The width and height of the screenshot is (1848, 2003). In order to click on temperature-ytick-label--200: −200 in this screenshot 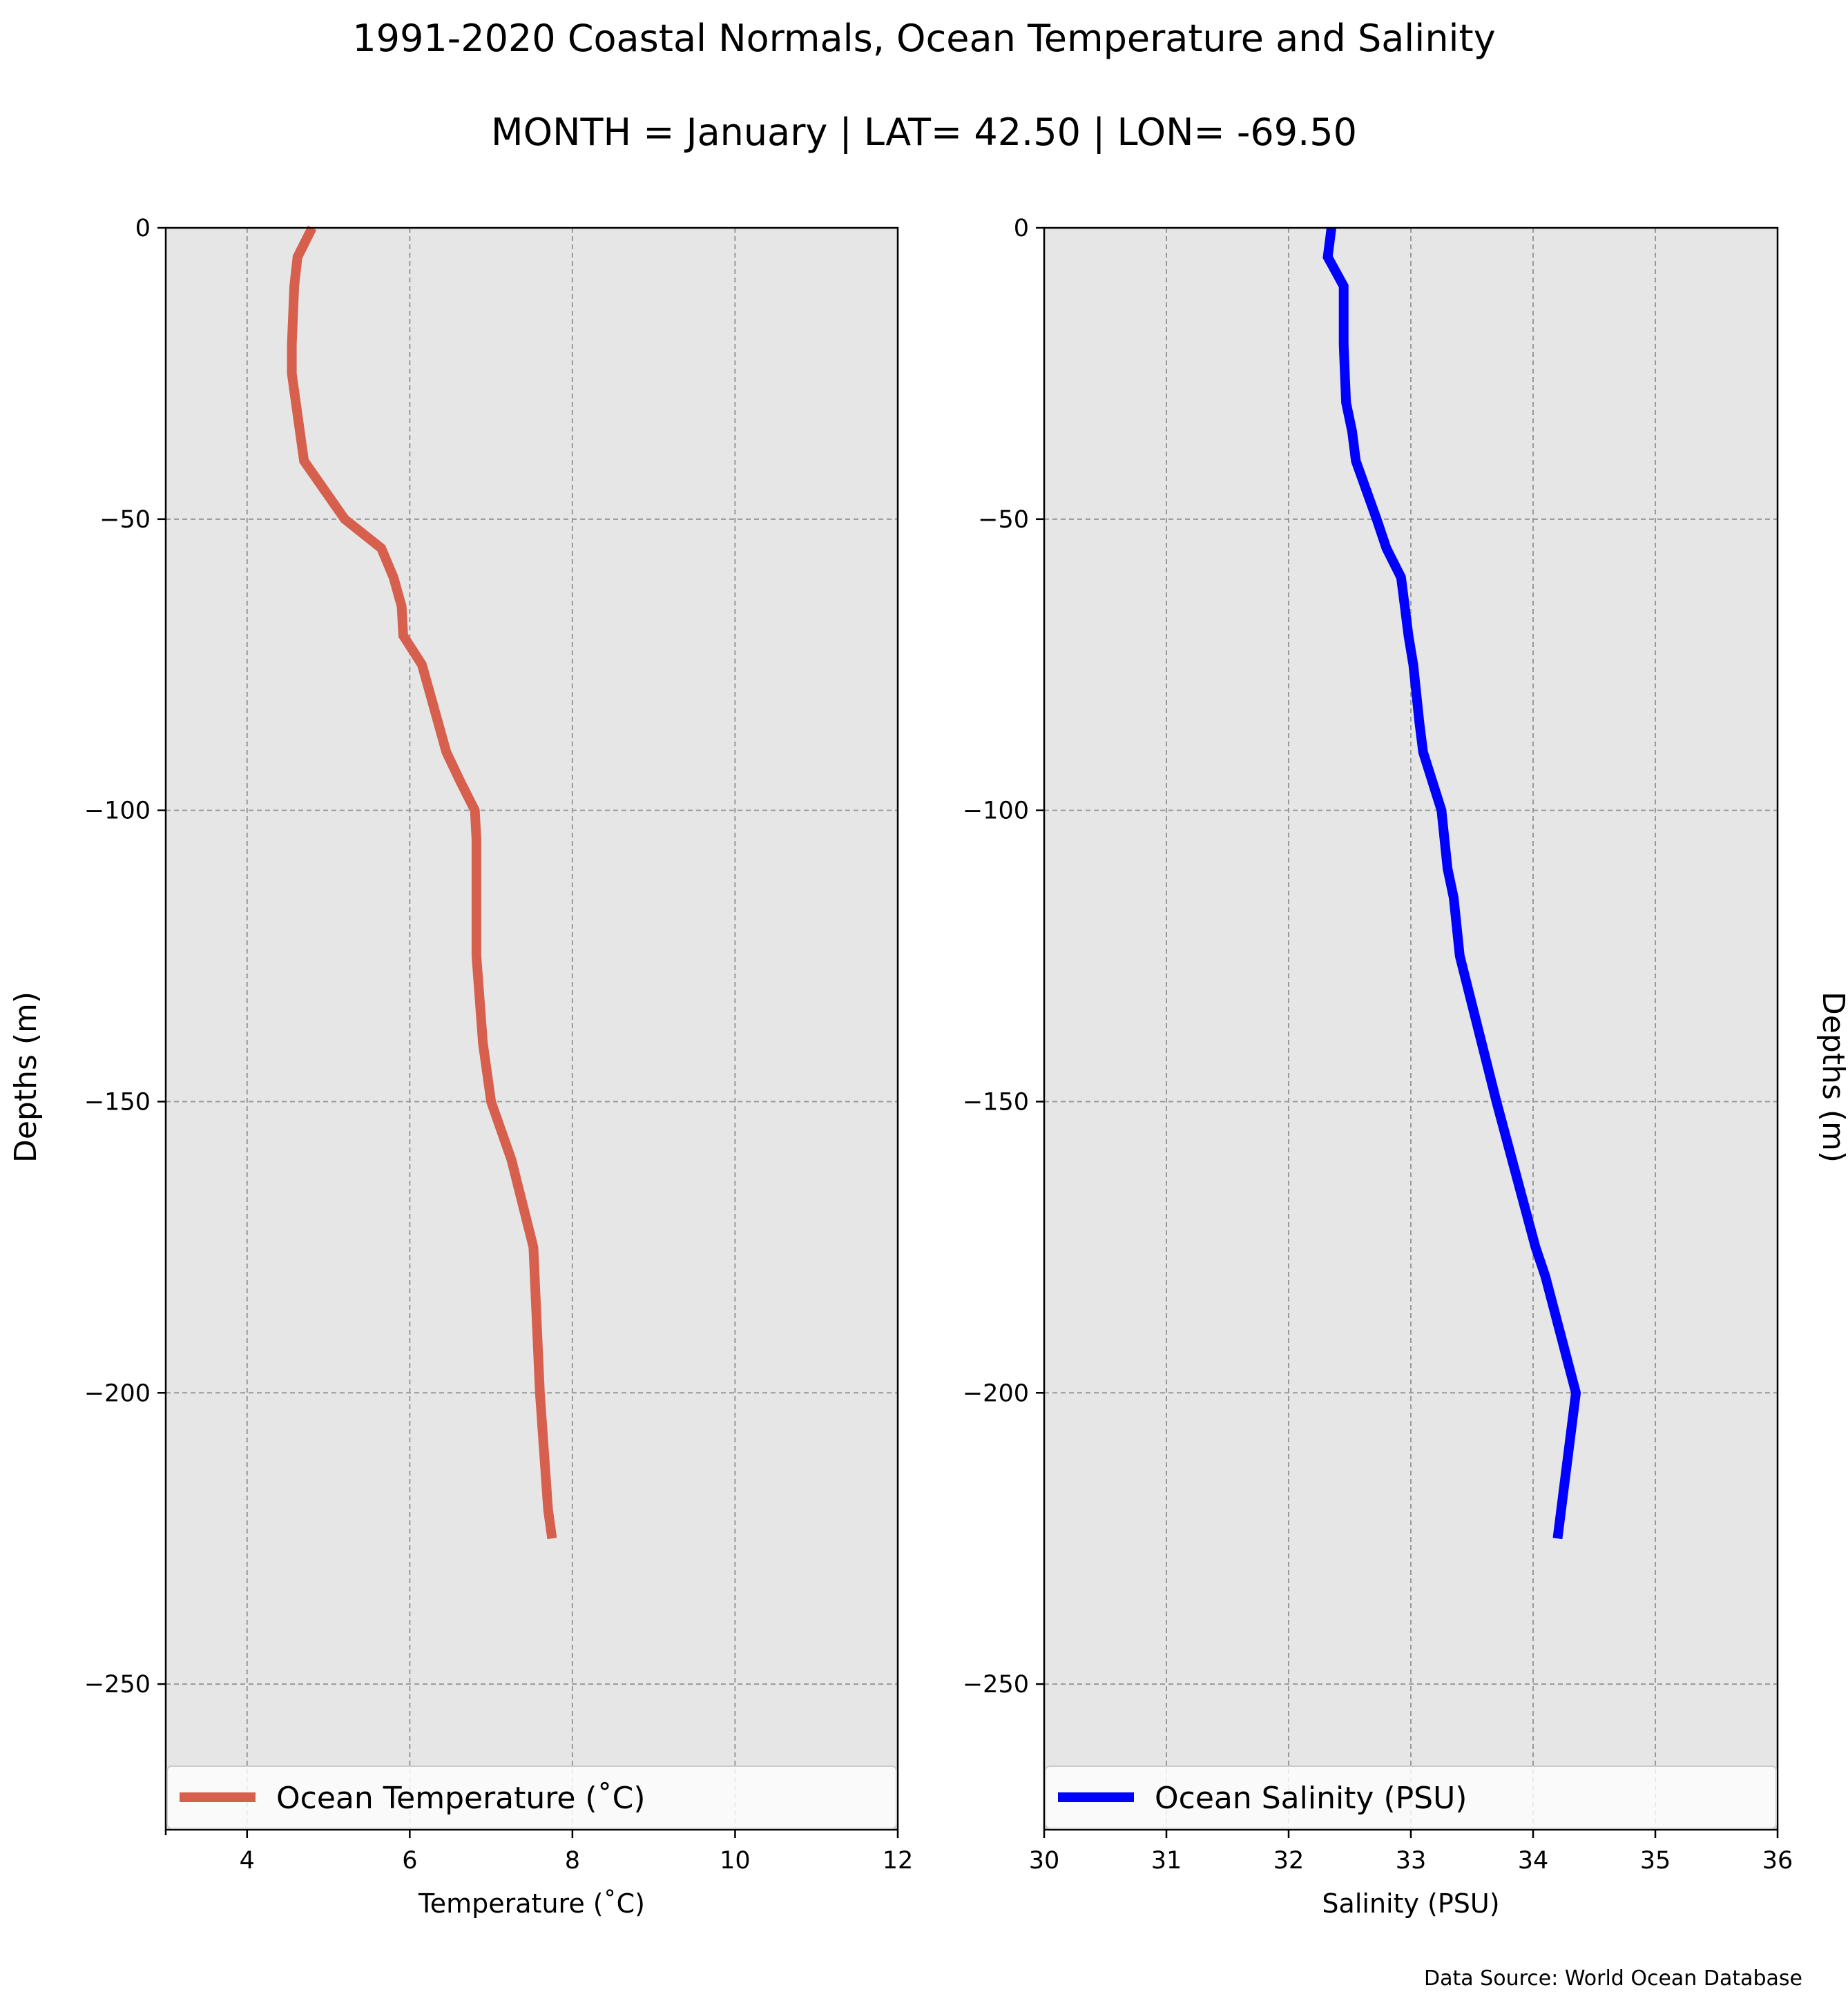, I will do `click(117, 1394)`.